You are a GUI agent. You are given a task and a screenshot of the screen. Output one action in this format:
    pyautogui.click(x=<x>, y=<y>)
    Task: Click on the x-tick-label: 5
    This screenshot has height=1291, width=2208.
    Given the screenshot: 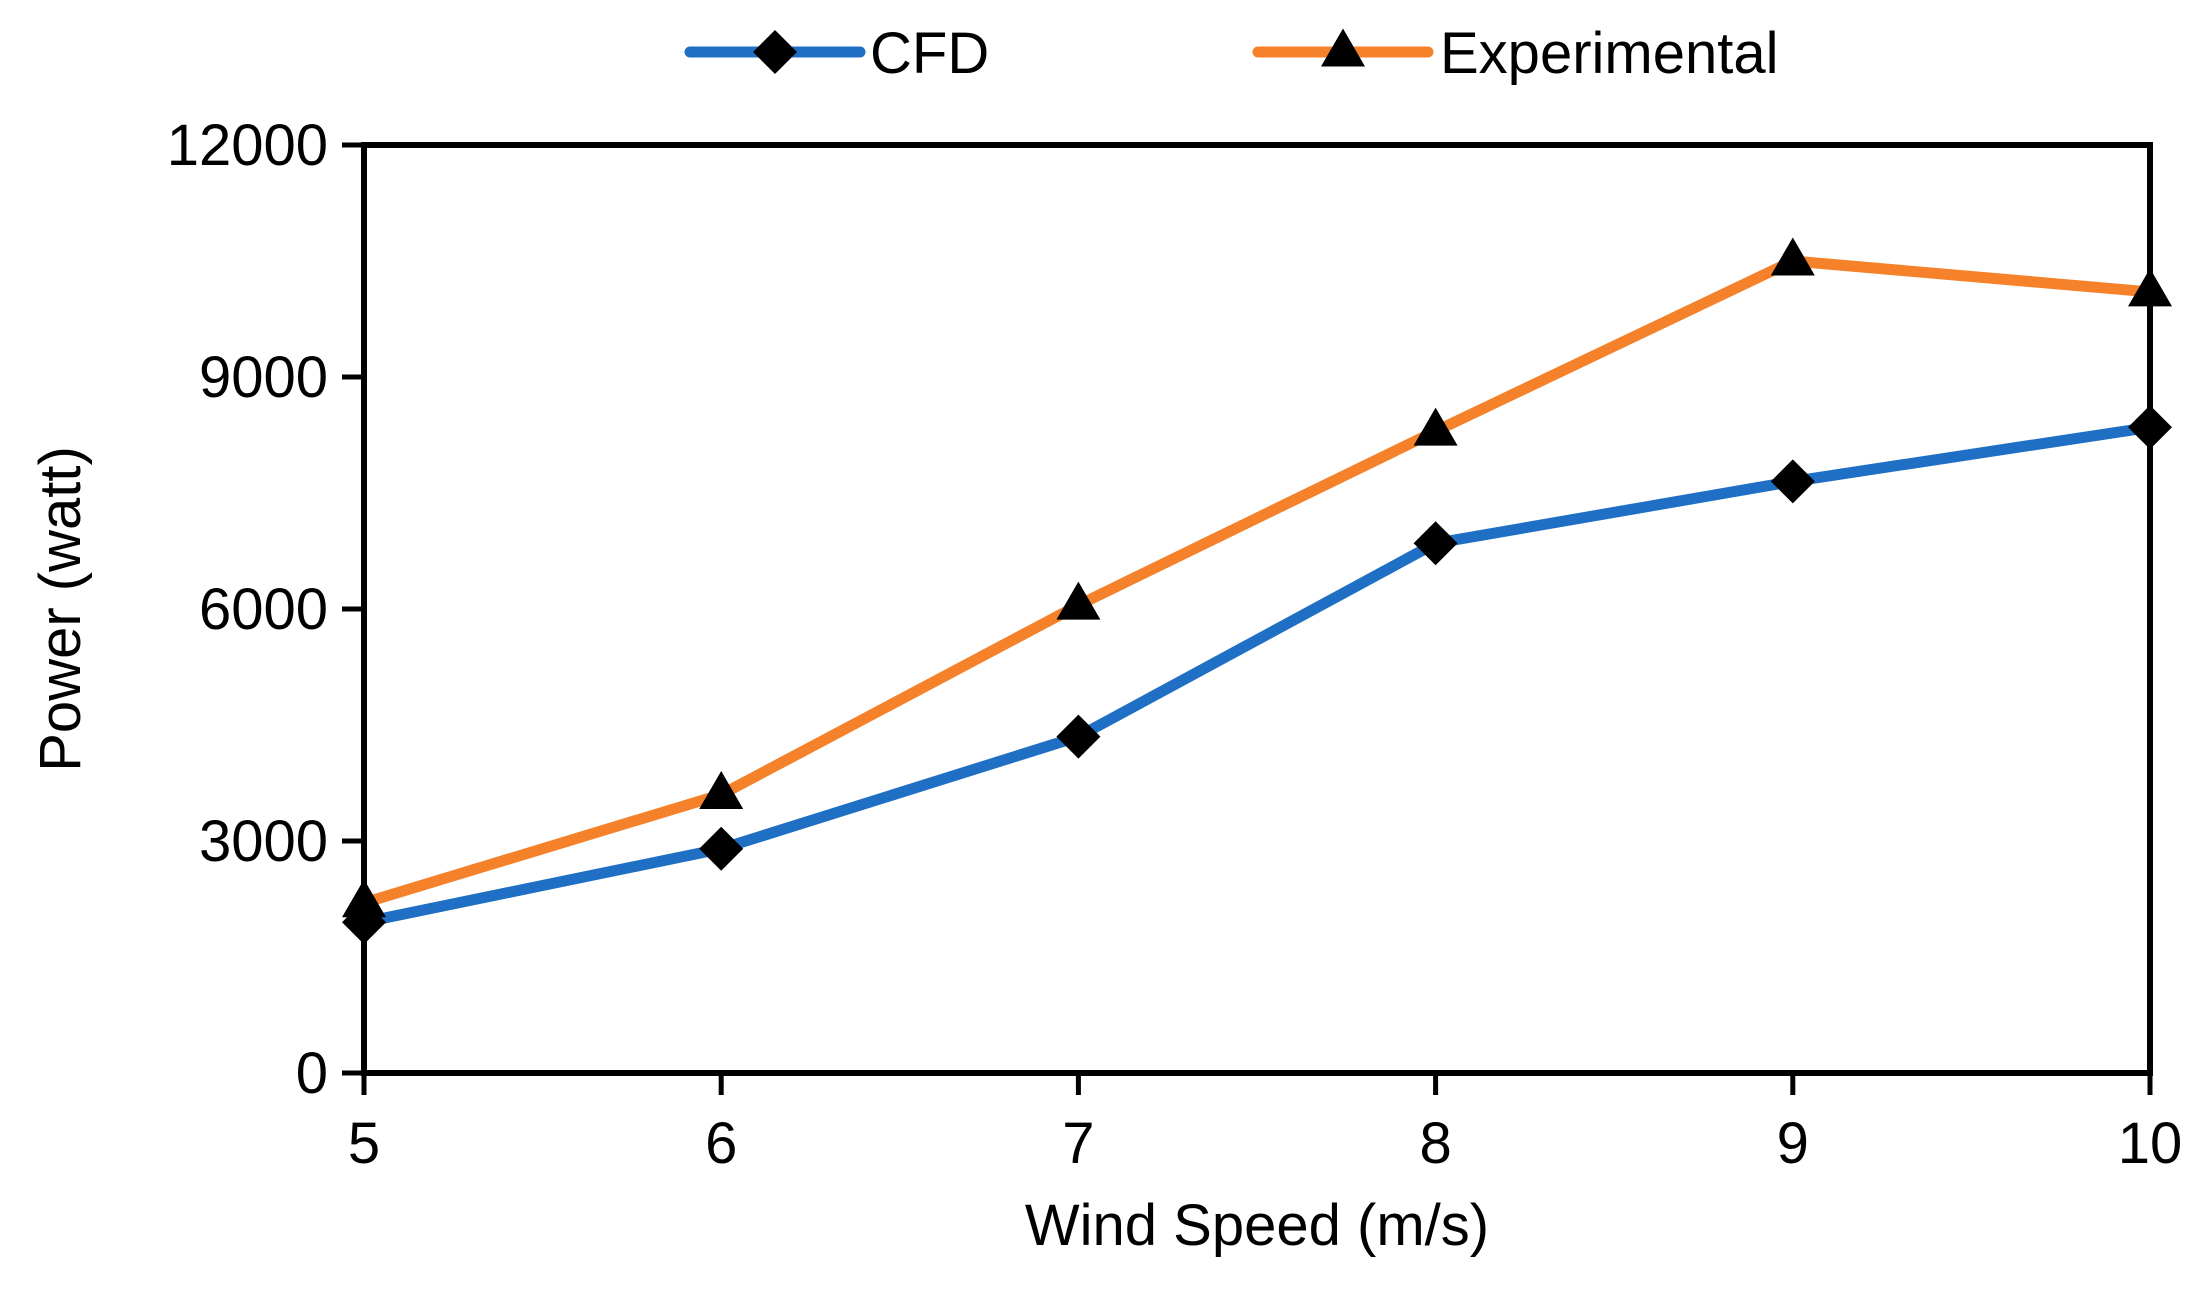 What is the action you would take?
    pyautogui.click(x=364, y=1143)
    